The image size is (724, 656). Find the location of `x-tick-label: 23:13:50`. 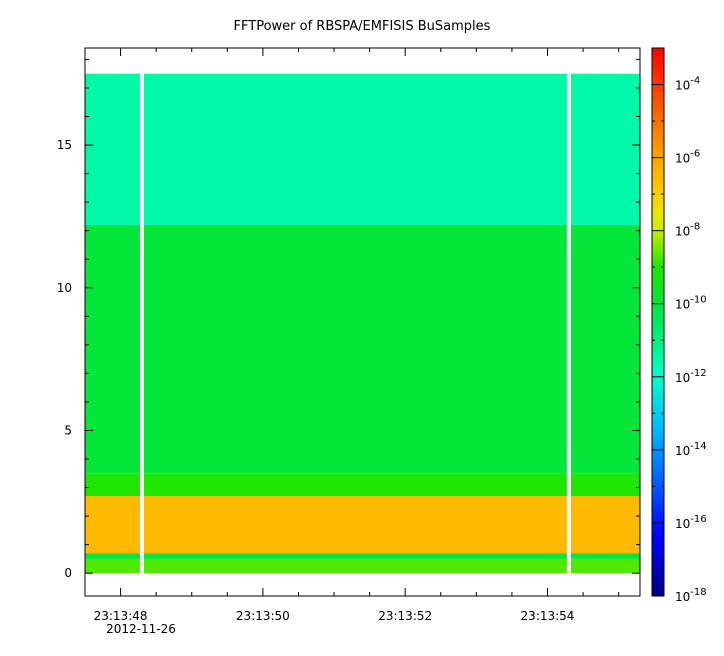

x-tick-label: 23:13:50 is located at coordinates (263, 616).